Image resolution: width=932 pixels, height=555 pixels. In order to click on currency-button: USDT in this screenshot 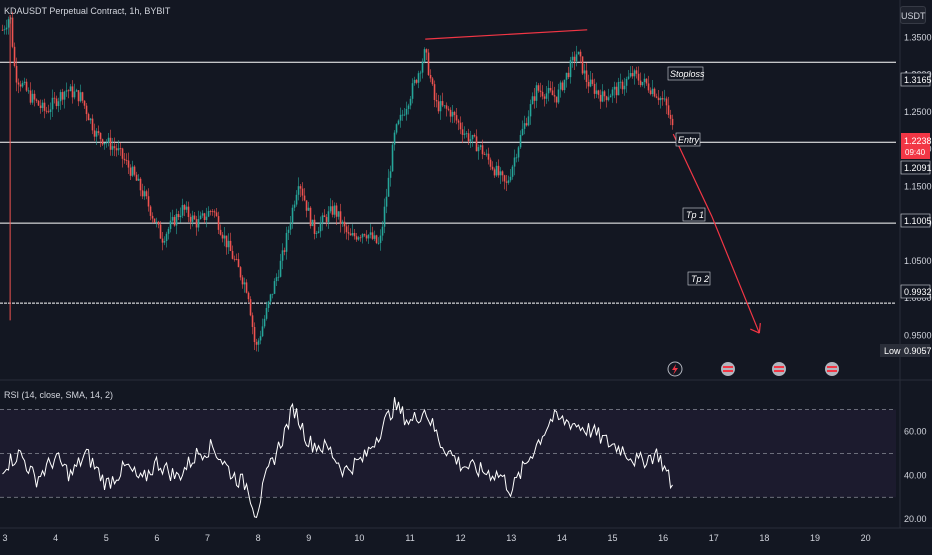, I will do `click(913, 15)`.